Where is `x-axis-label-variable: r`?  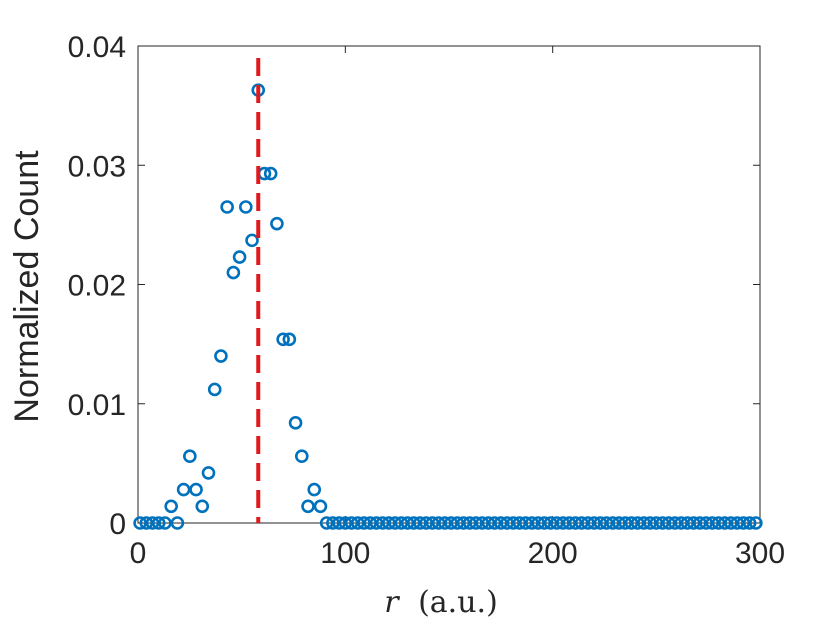
x-axis-label-variable: r is located at coordinates (392, 602).